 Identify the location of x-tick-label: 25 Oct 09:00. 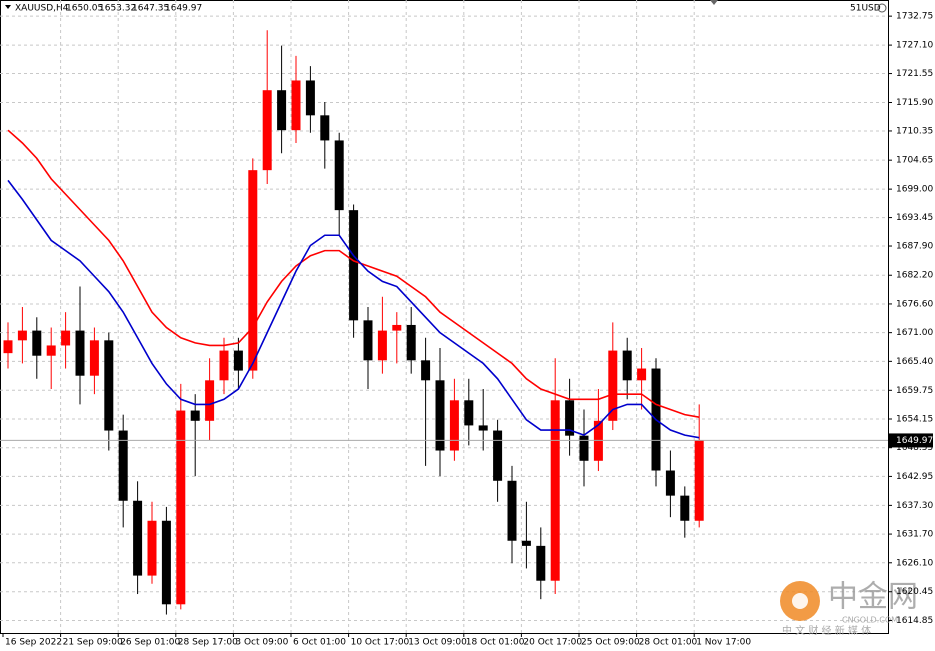
(610, 643).